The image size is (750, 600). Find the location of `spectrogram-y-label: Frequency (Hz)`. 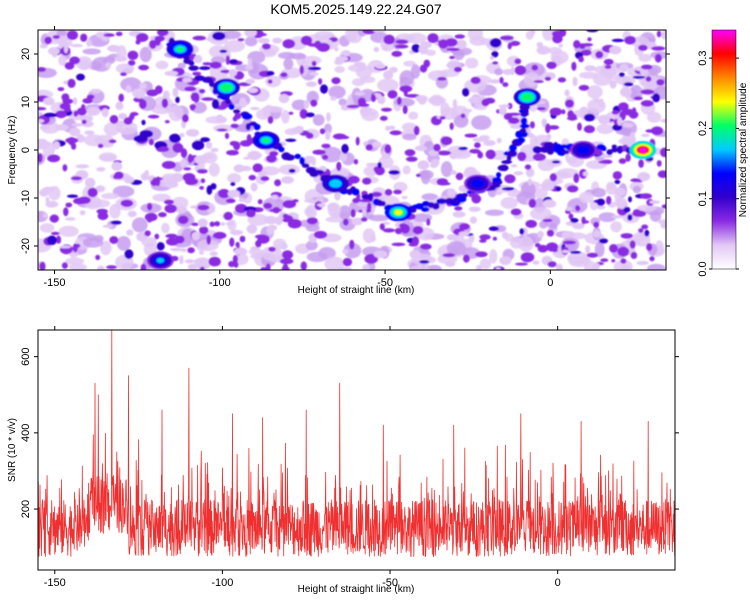

spectrogram-y-label: Frequency (Hz) is located at coordinates (12, 150).